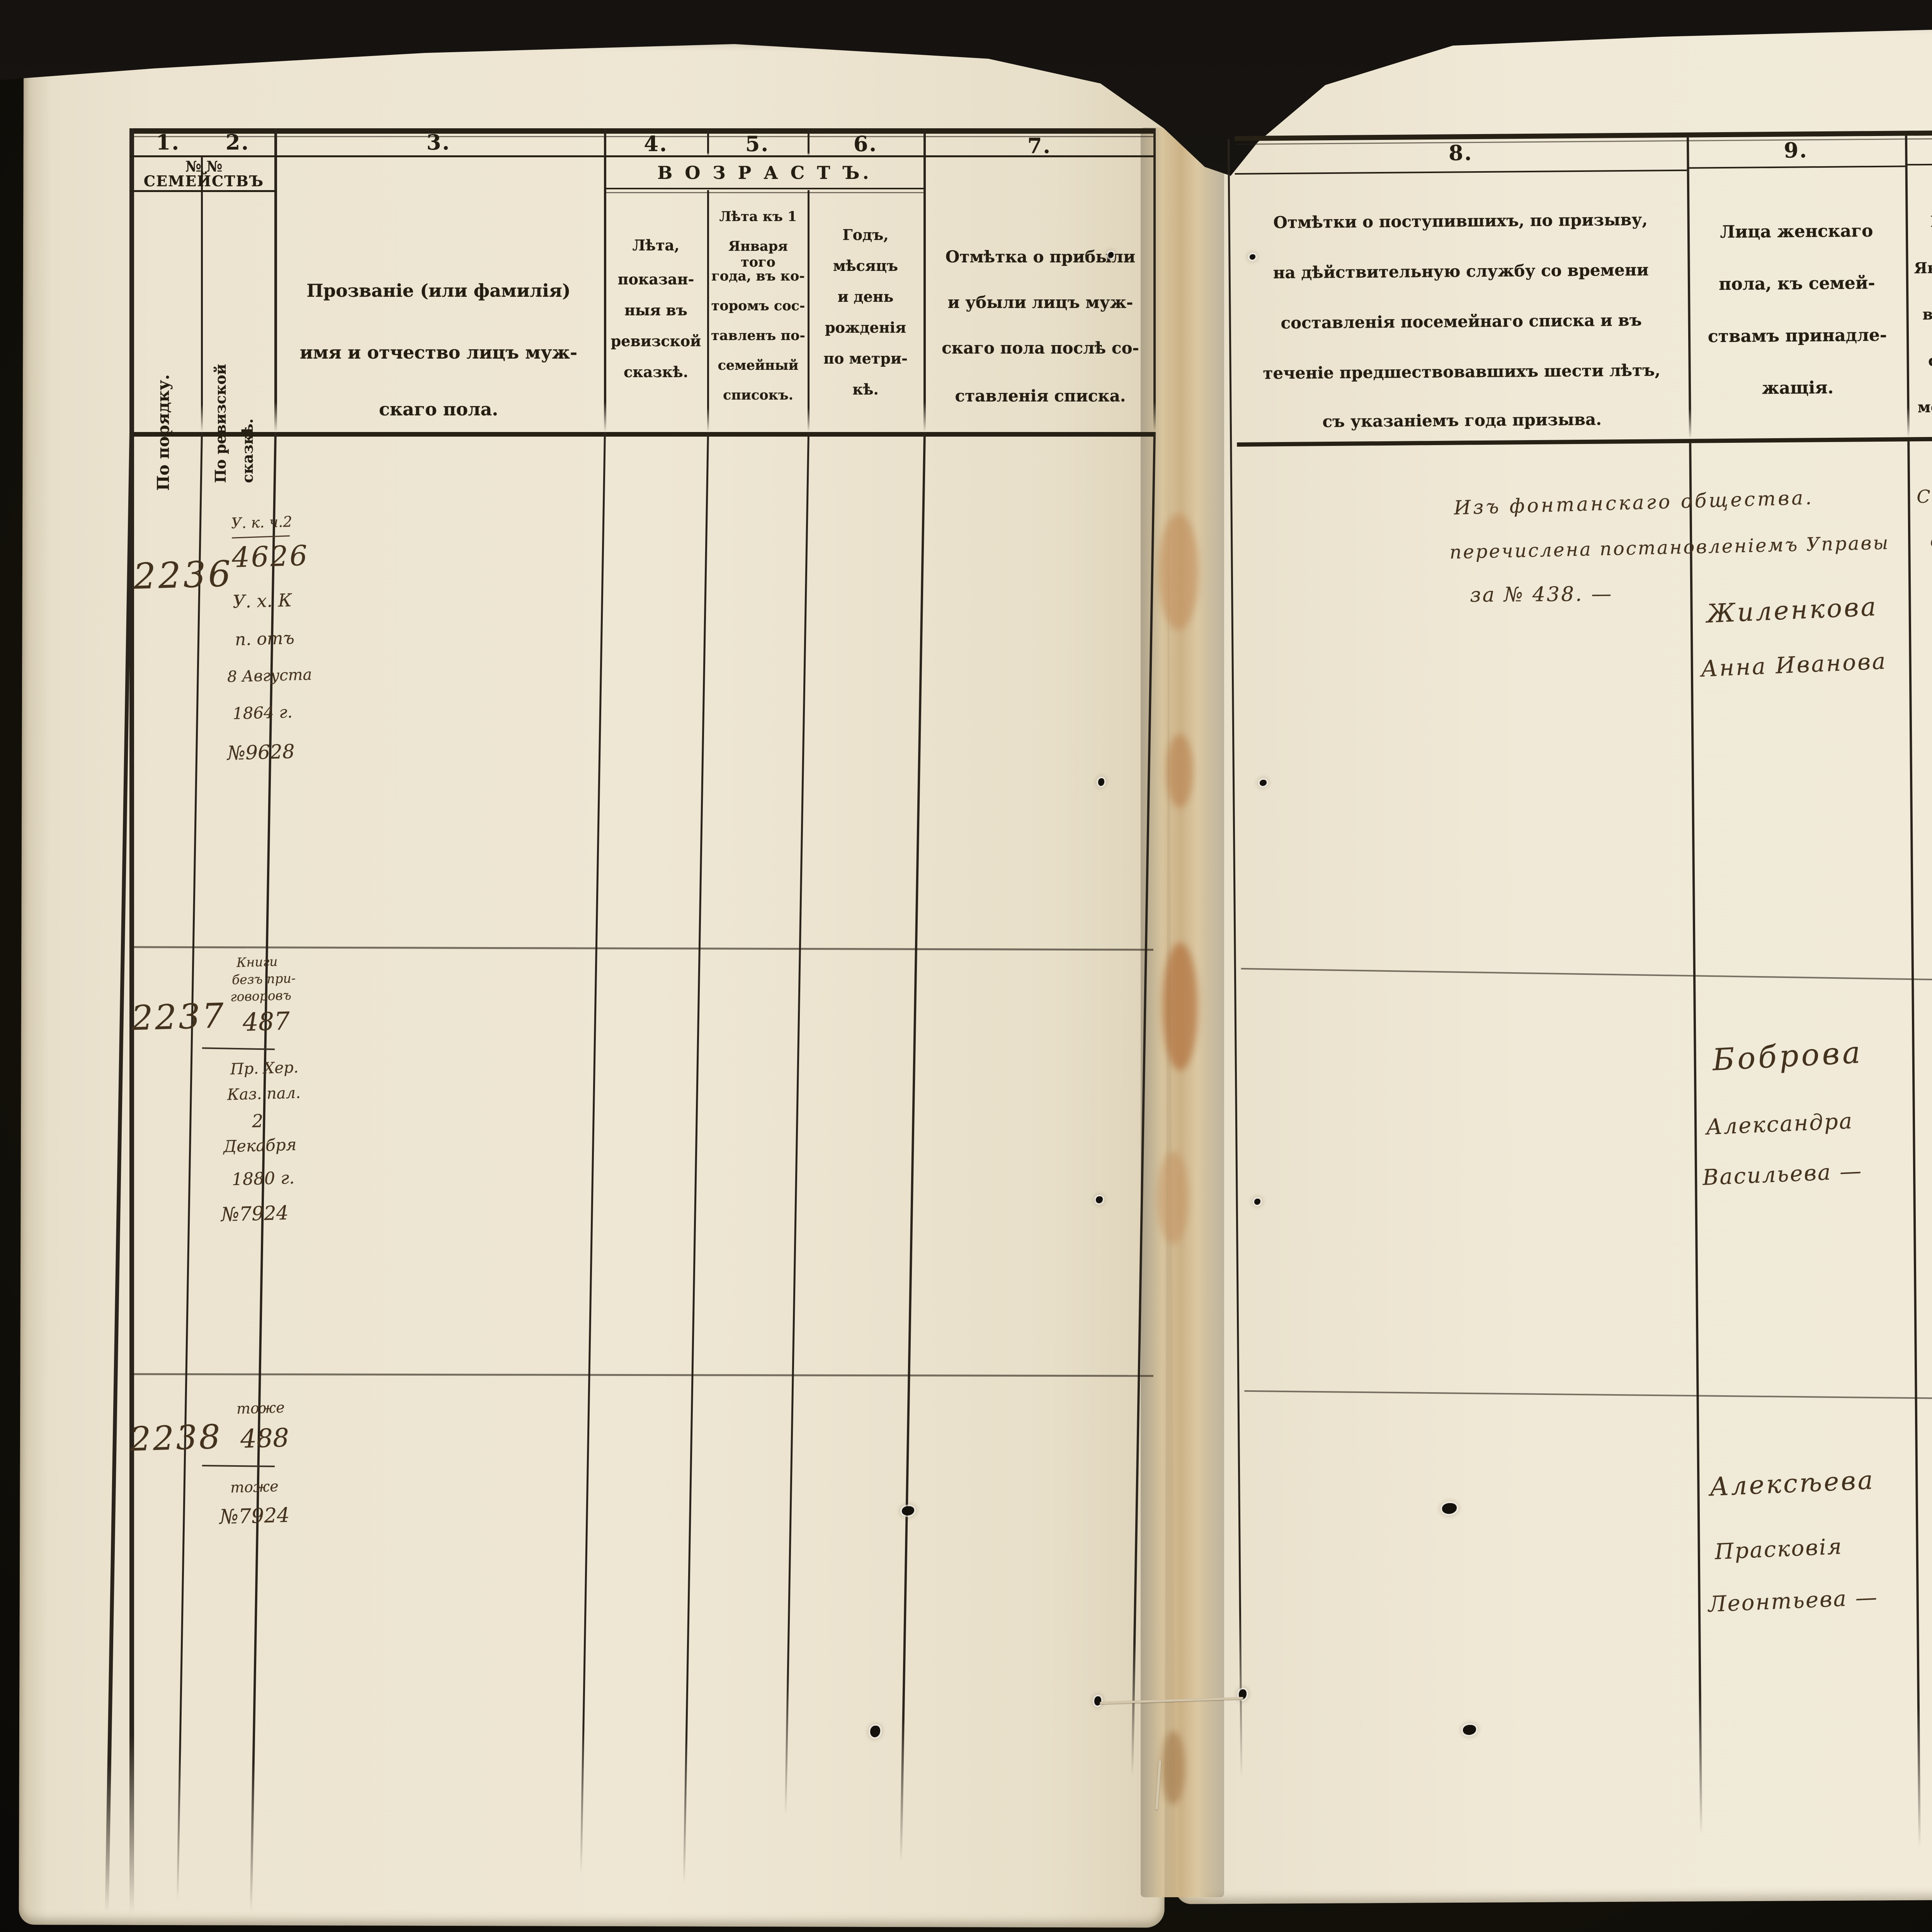  I want to click on col8-note-line: перечислена постановленіемъ Управы, so click(1670, 547).